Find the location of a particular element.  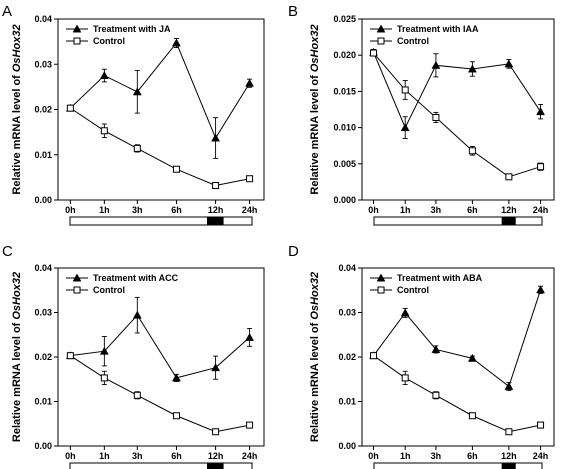

legend-label-d-1: Control is located at coordinates (413, 290).